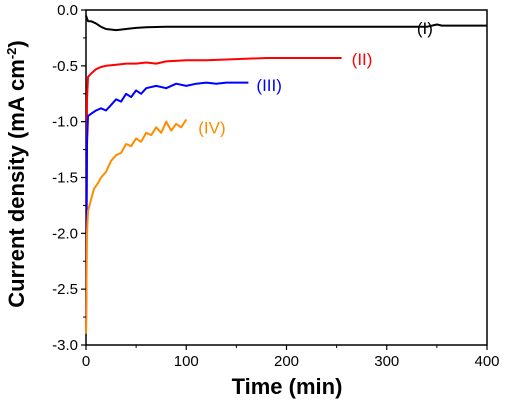  Describe the element at coordinates (65, 66) in the screenshot. I see `y-tick-label: -0.5` at that location.